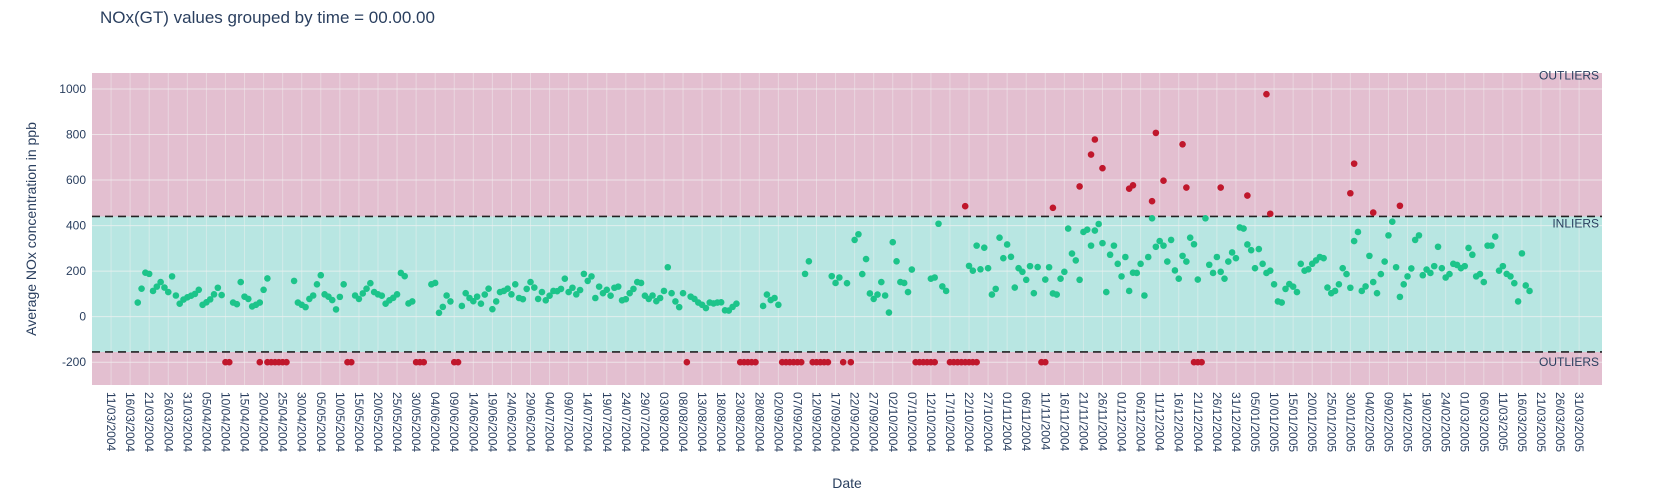 The image size is (1657, 504). I want to click on x-tick-label: 29/06/2004, so click(531, 422).